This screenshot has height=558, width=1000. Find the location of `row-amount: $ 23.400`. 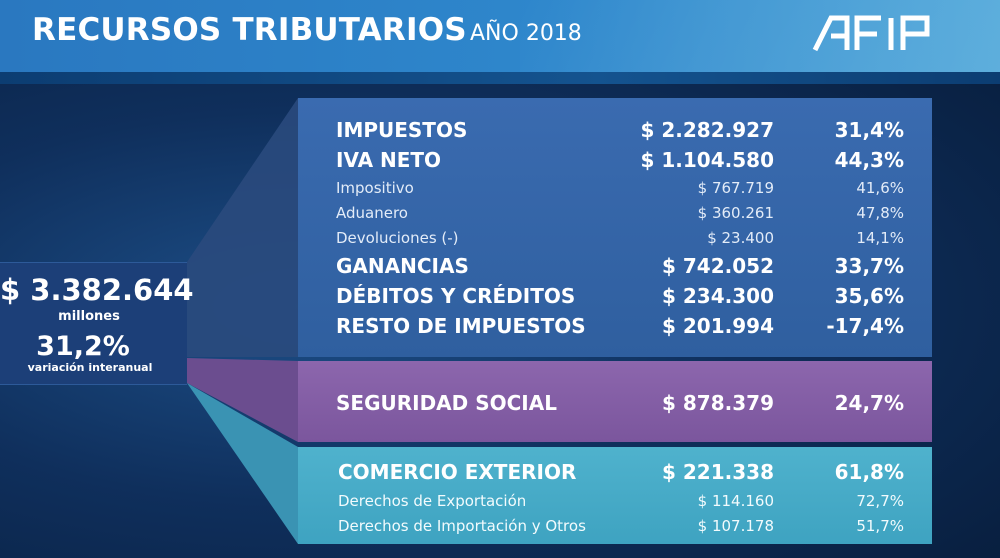

row-amount: $ 23.400 is located at coordinates (740, 238).